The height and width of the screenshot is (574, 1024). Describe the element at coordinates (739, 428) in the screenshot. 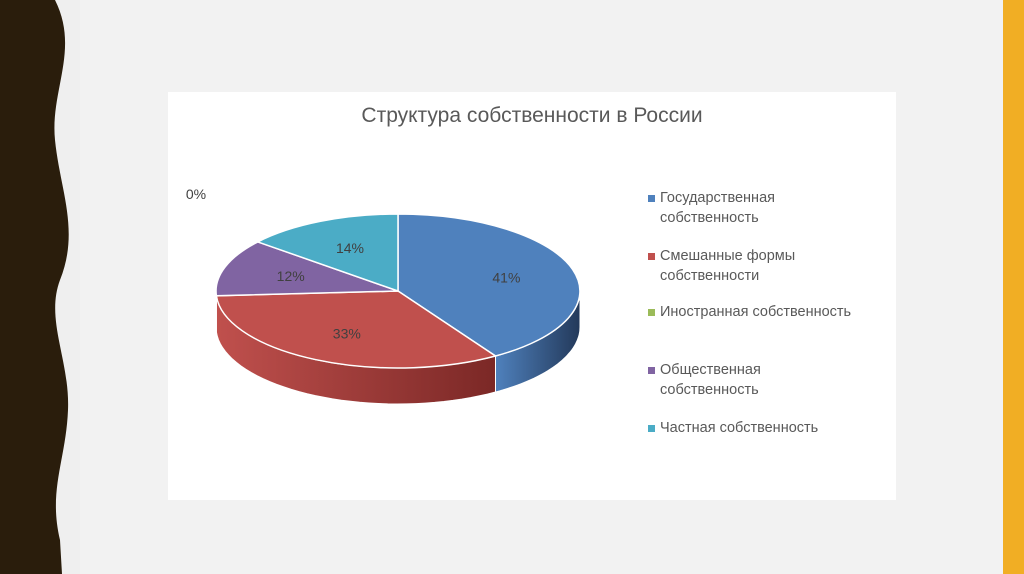

I see `legend-label-line: Частная собственность` at that location.